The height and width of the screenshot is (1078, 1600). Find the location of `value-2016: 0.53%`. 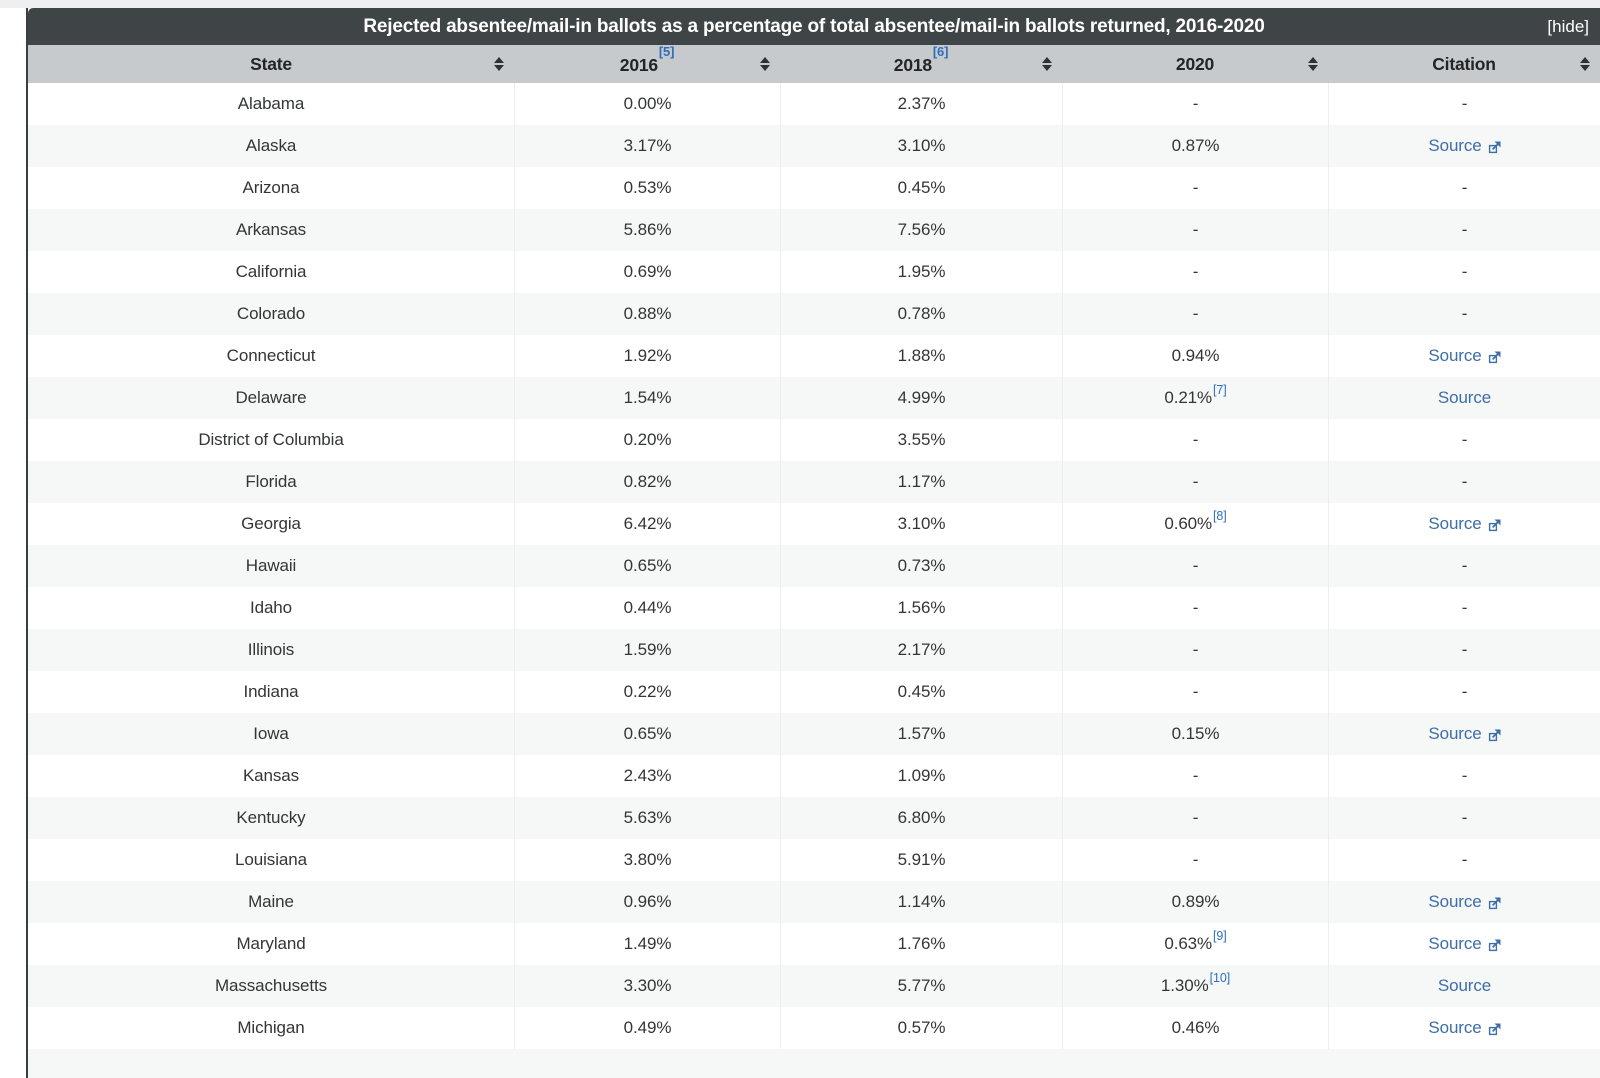

value-2016: 0.53% is located at coordinates (647, 187).